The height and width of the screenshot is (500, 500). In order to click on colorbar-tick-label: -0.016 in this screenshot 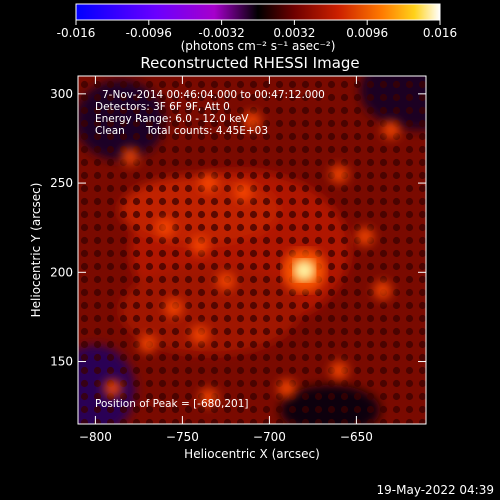, I will do `click(76, 33)`.